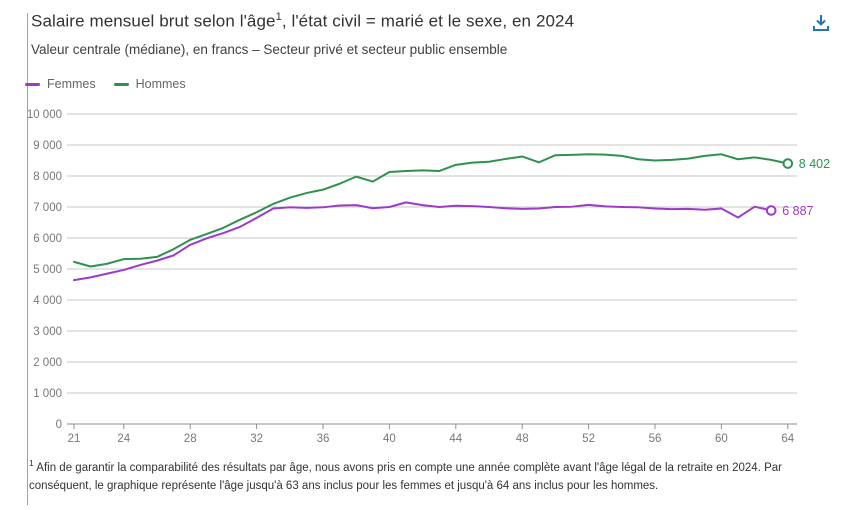 The image size is (850, 510). Describe the element at coordinates (47, 363) in the screenshot. I see `y-tick-label: 2 000` at that location.